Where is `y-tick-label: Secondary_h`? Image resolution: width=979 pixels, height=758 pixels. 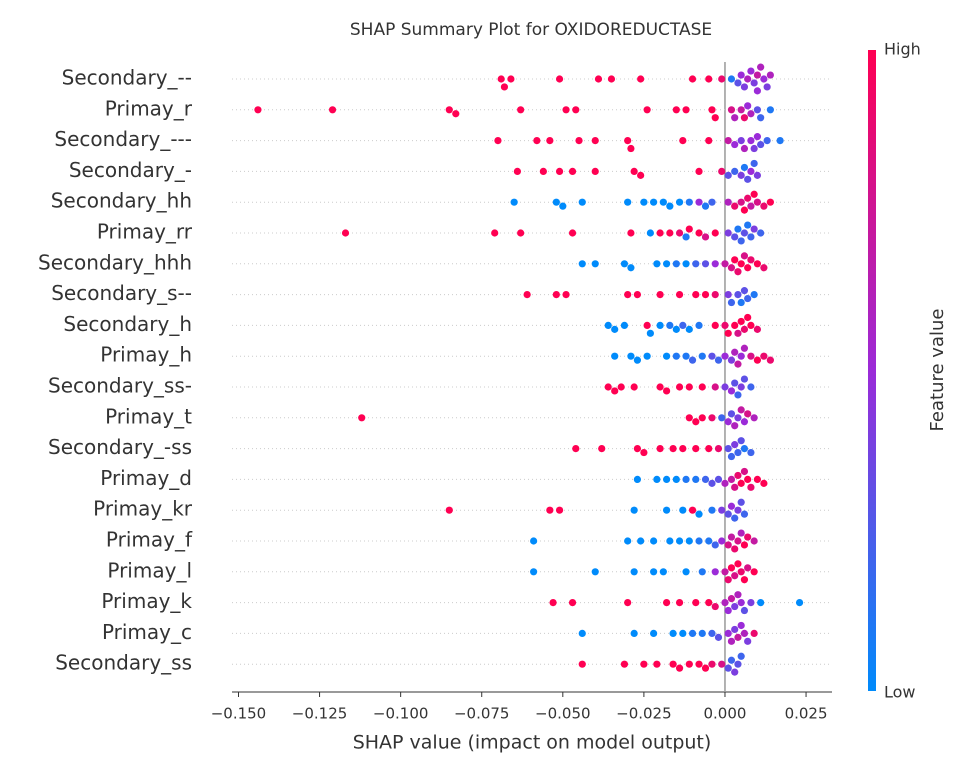
y-tick-label: Secondary_h is located at coordinates (127, 324).